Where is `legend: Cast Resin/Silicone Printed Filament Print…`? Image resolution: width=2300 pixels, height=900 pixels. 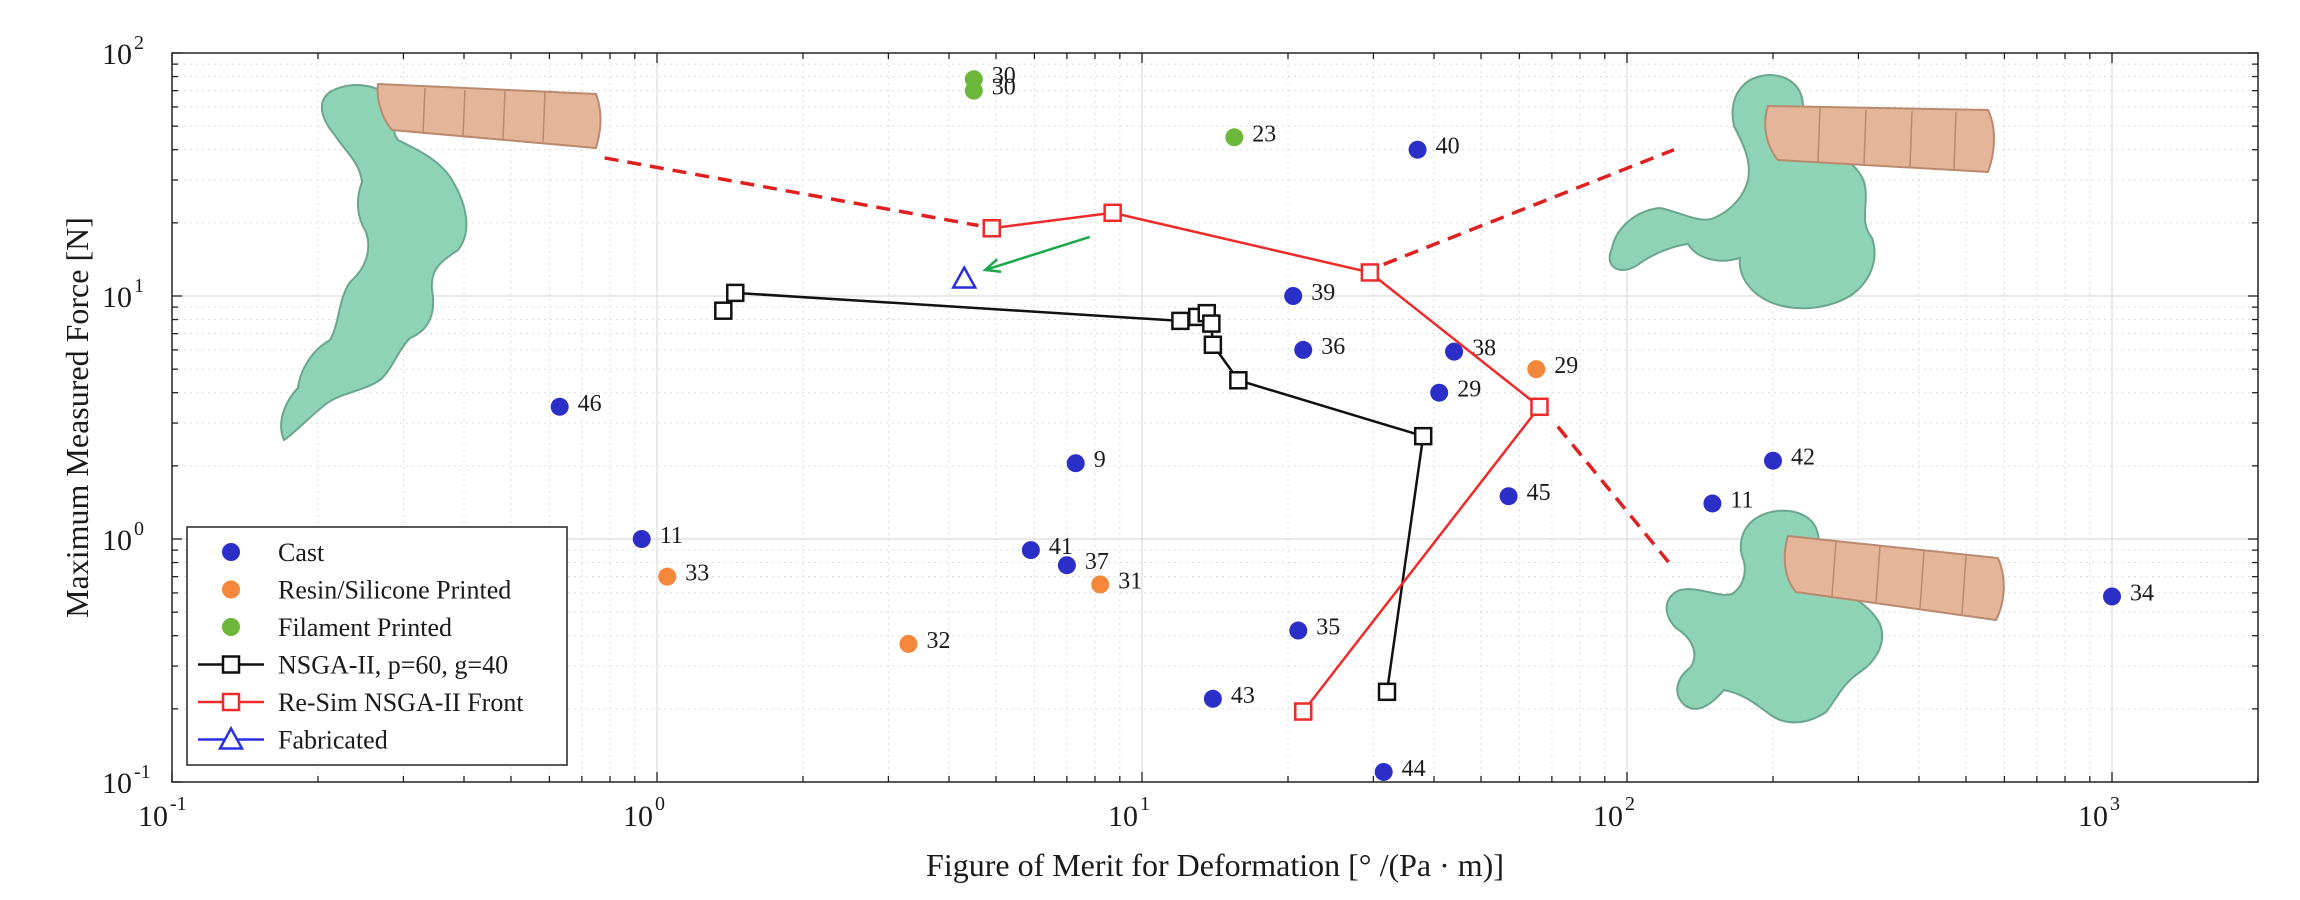
legend: Cast Resin/Silicone Printed Filament Print… is located at coordinates (377, 646).